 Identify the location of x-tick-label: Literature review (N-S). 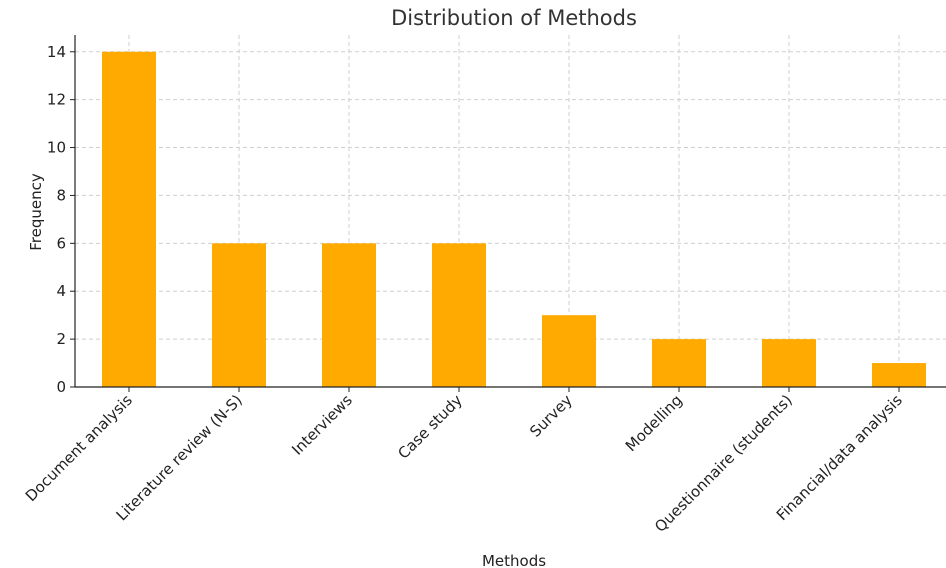
(179, 457).